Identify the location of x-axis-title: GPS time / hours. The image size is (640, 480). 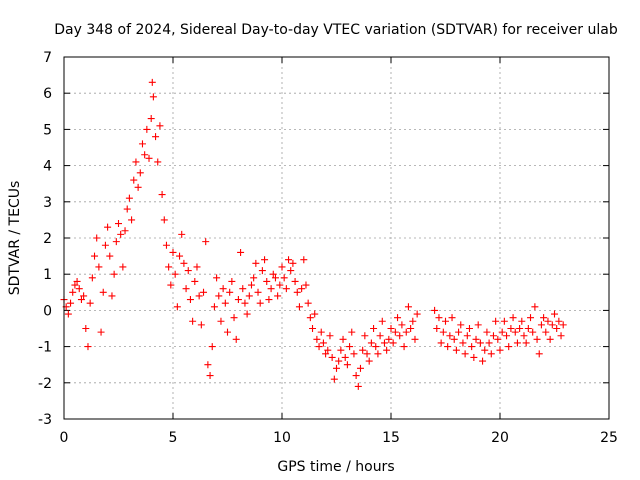
(335, 467).